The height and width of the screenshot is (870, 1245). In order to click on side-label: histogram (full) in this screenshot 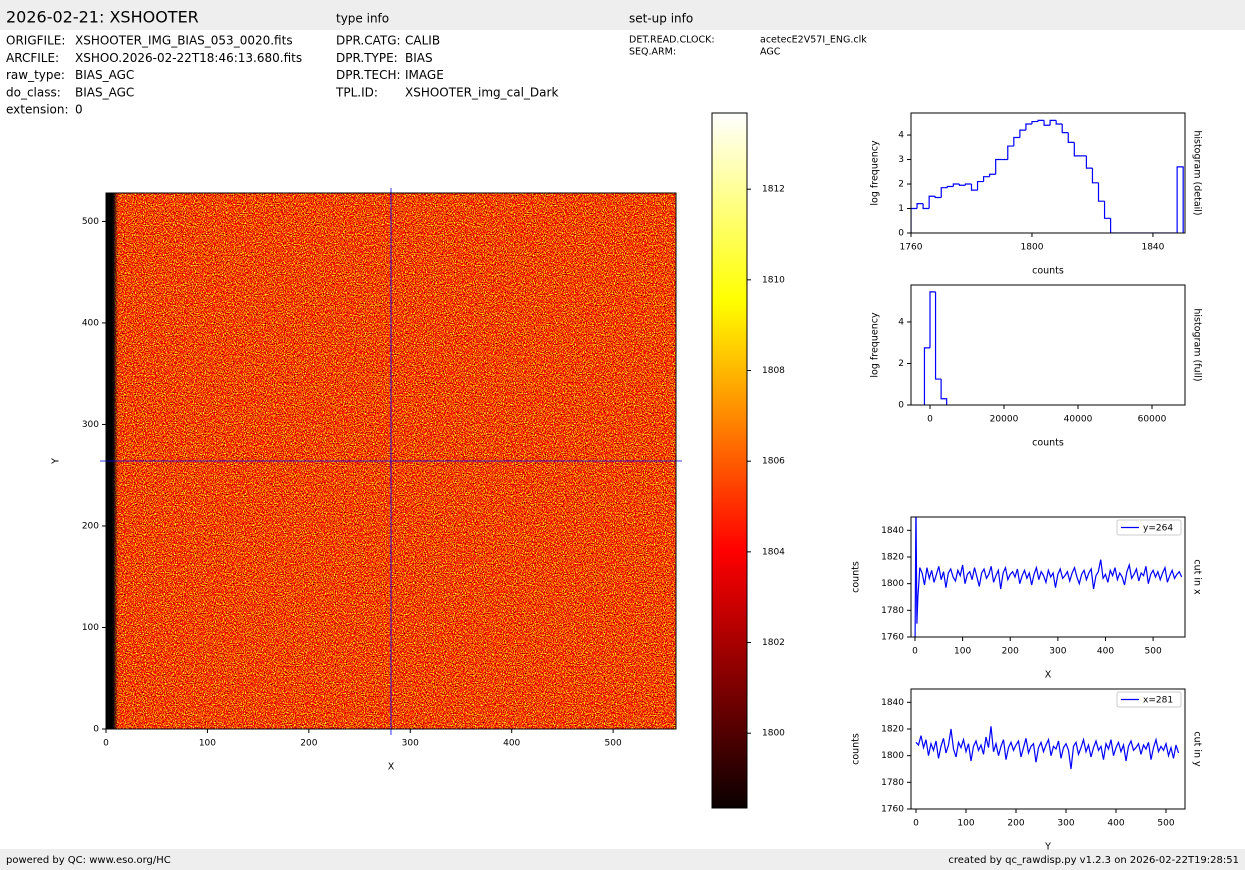, I will do `click(1197, 344)`.